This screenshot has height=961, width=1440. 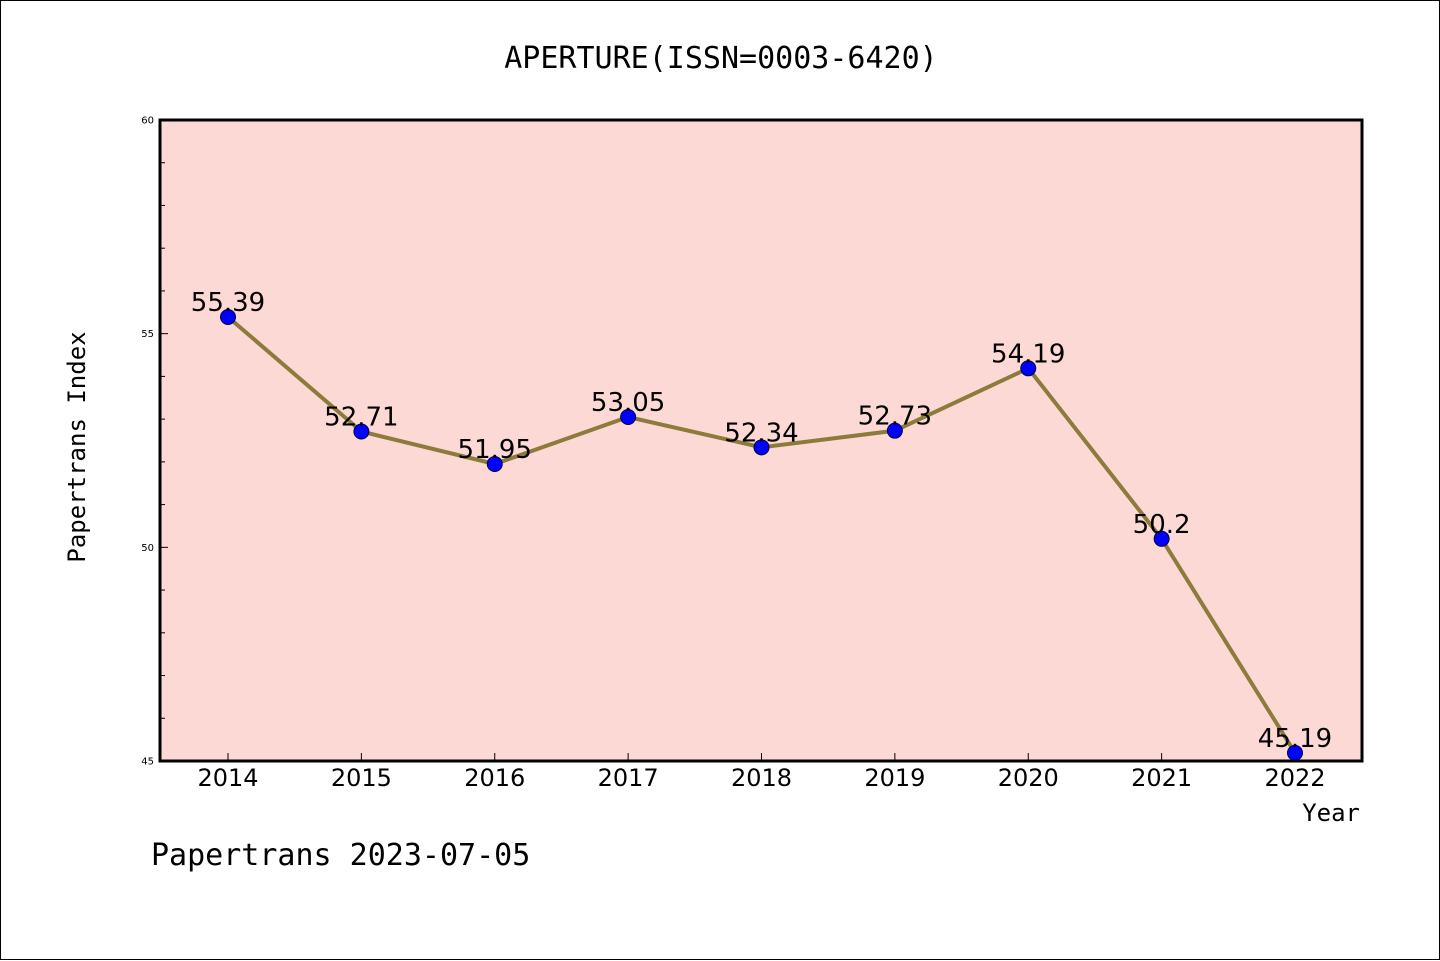 I want to click on x-tick-label: 2015, so click(x=361, y=778).